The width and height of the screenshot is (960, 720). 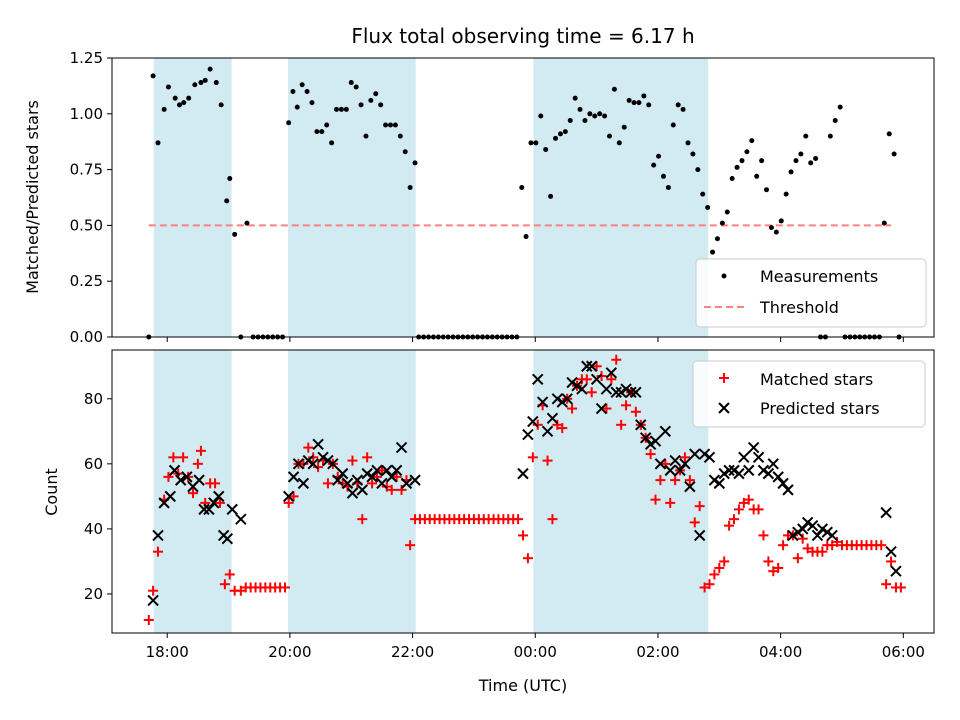 I want to click on legend-plus-glyph, so click(x=724, y=378).